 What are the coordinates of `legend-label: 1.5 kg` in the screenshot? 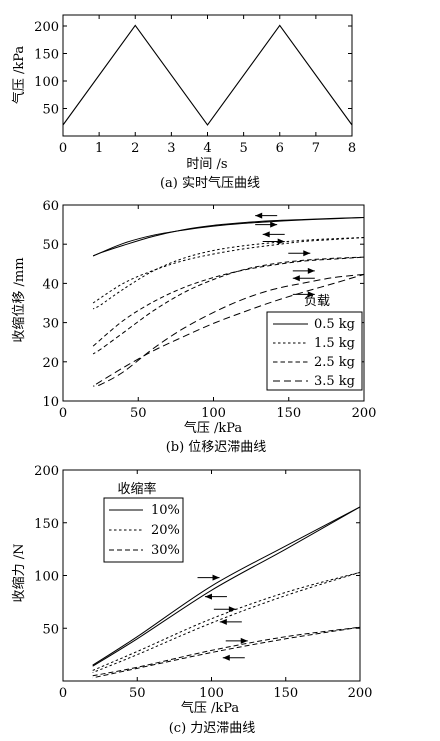 It's located at (334, 343).